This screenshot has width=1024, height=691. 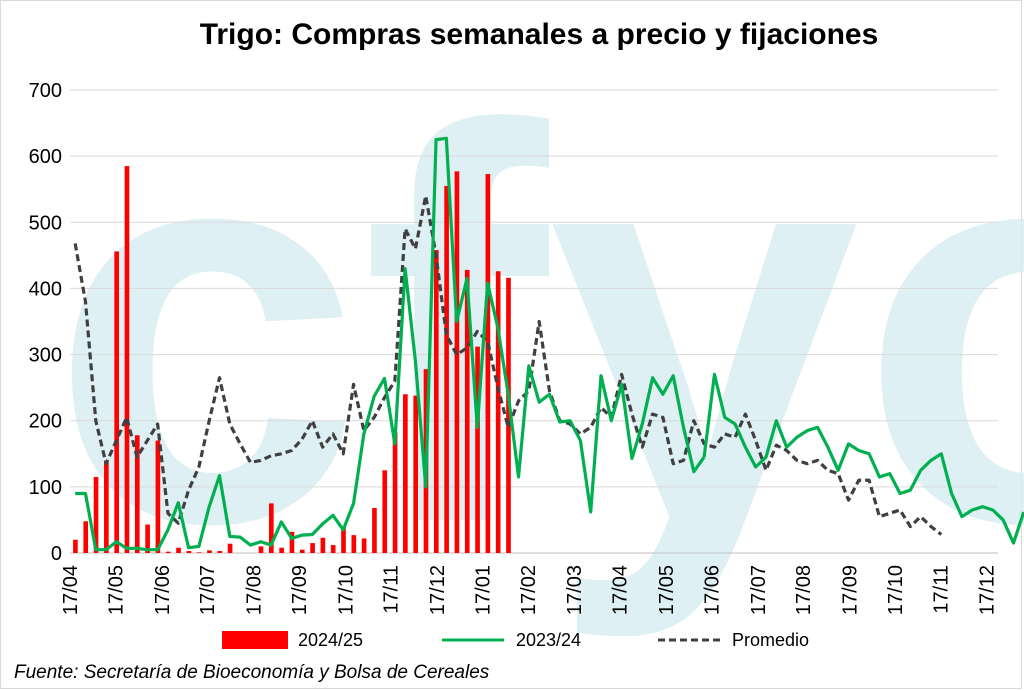 What do you see at coordinates (45, 488) in the screenshot?
I see `y-tick-label: 100` at bounding box center [45, 488].